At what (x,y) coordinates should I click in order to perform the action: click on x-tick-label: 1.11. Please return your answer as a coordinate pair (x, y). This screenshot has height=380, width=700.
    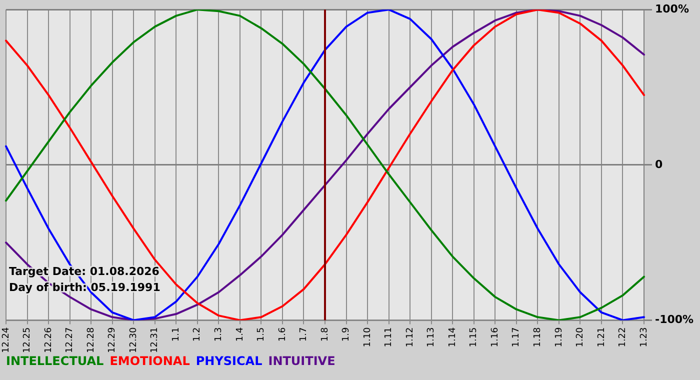
    Looking at the image, I should click on (389, 337).